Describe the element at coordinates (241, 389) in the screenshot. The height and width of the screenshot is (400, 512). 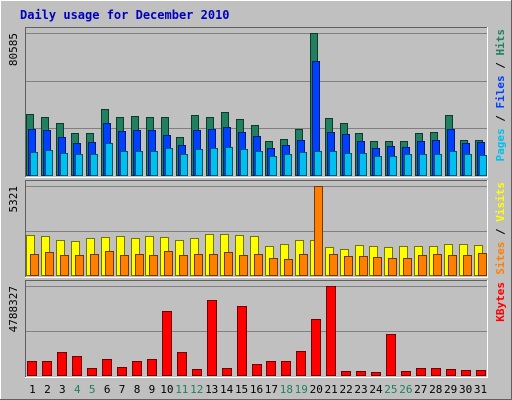
I see `day-label: 15` at that location.